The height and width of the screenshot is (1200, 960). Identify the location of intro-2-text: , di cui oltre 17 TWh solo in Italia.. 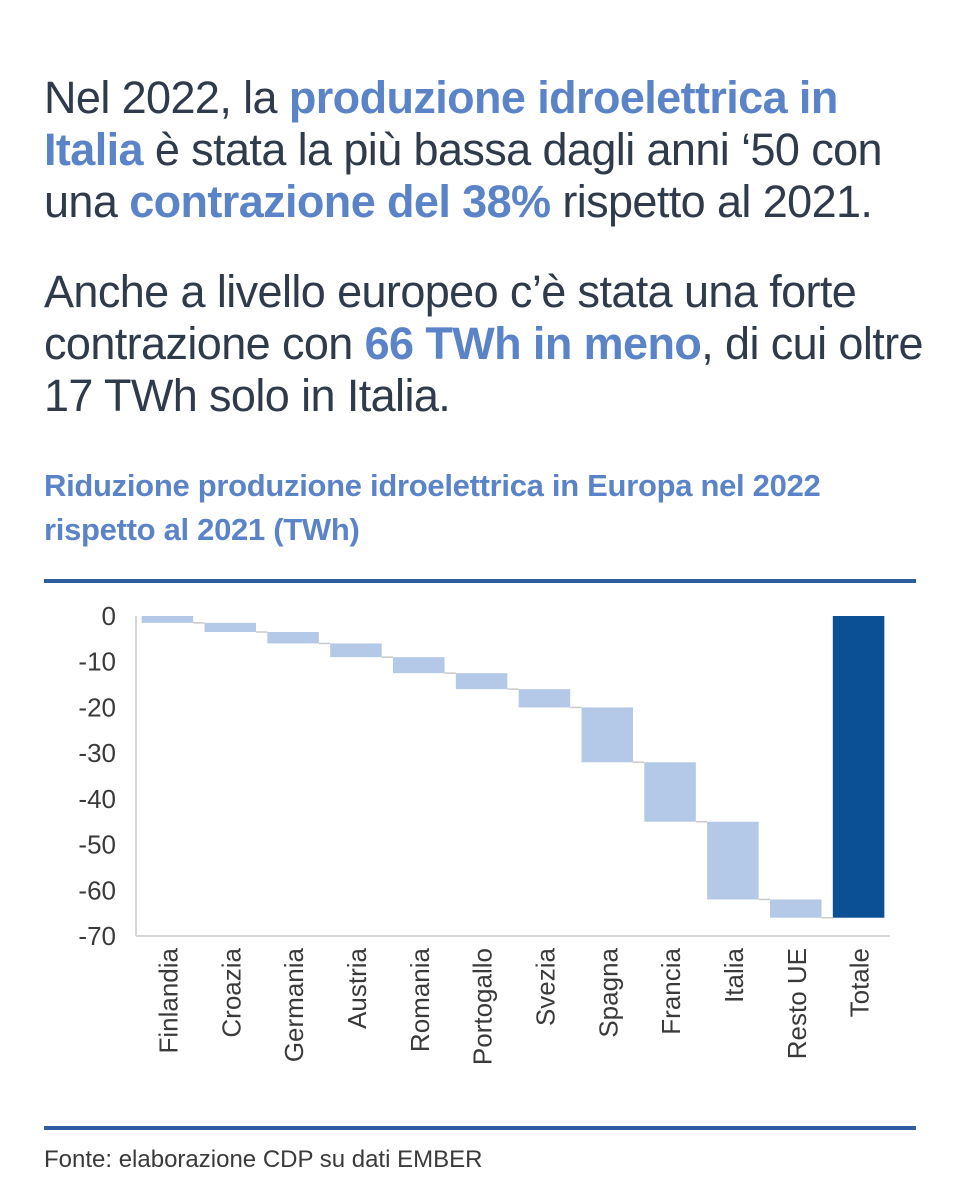
(484, 369).